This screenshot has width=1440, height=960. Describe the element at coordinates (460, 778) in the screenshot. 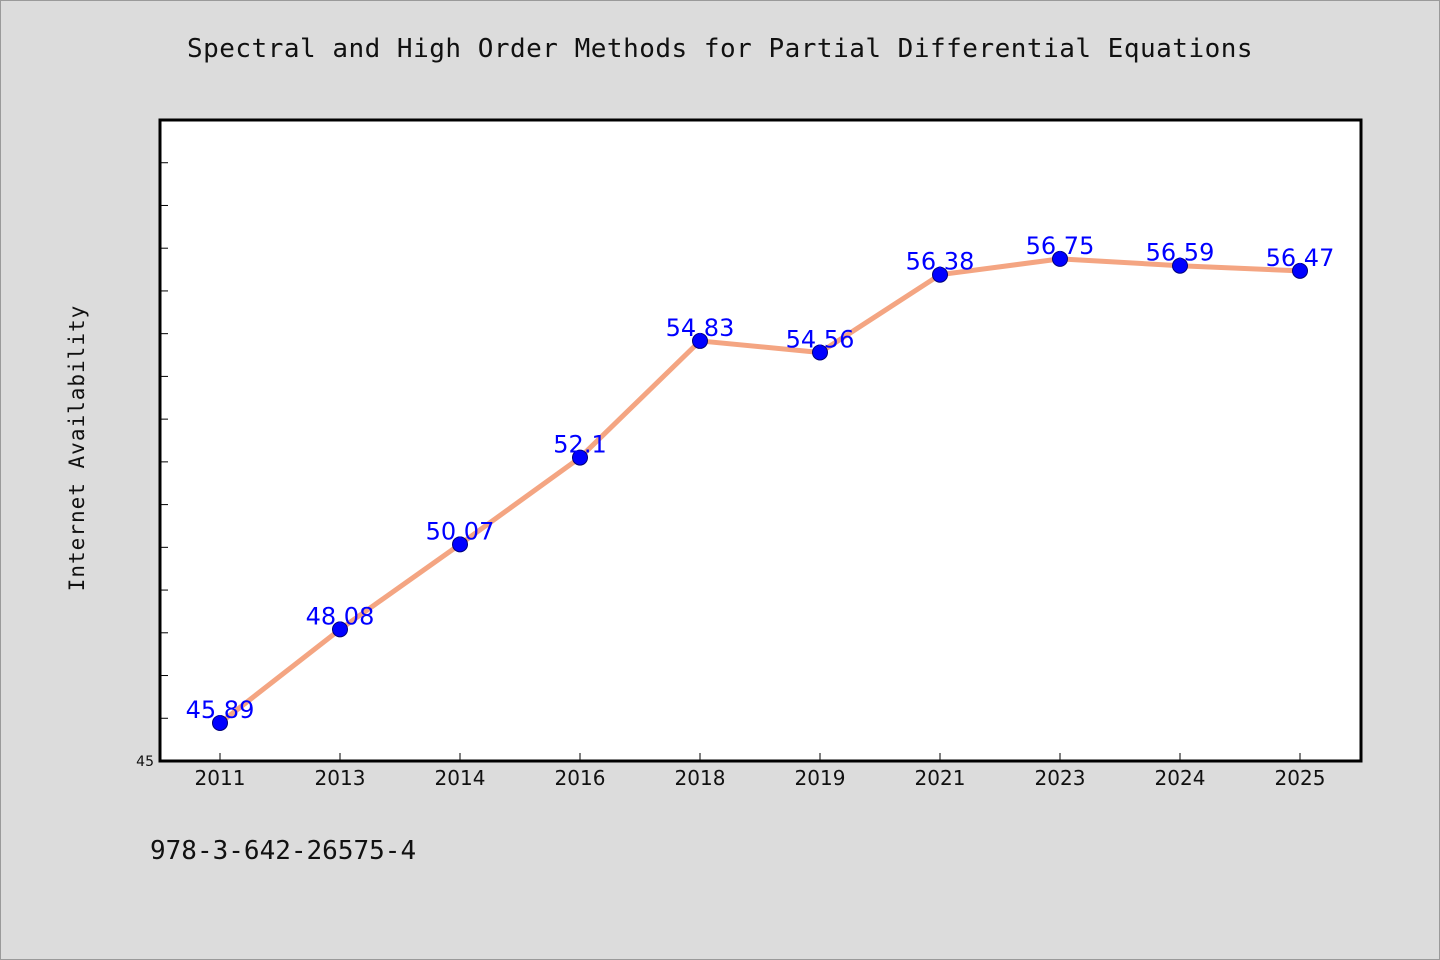

I see `x-tick-label: 2014` at that location.